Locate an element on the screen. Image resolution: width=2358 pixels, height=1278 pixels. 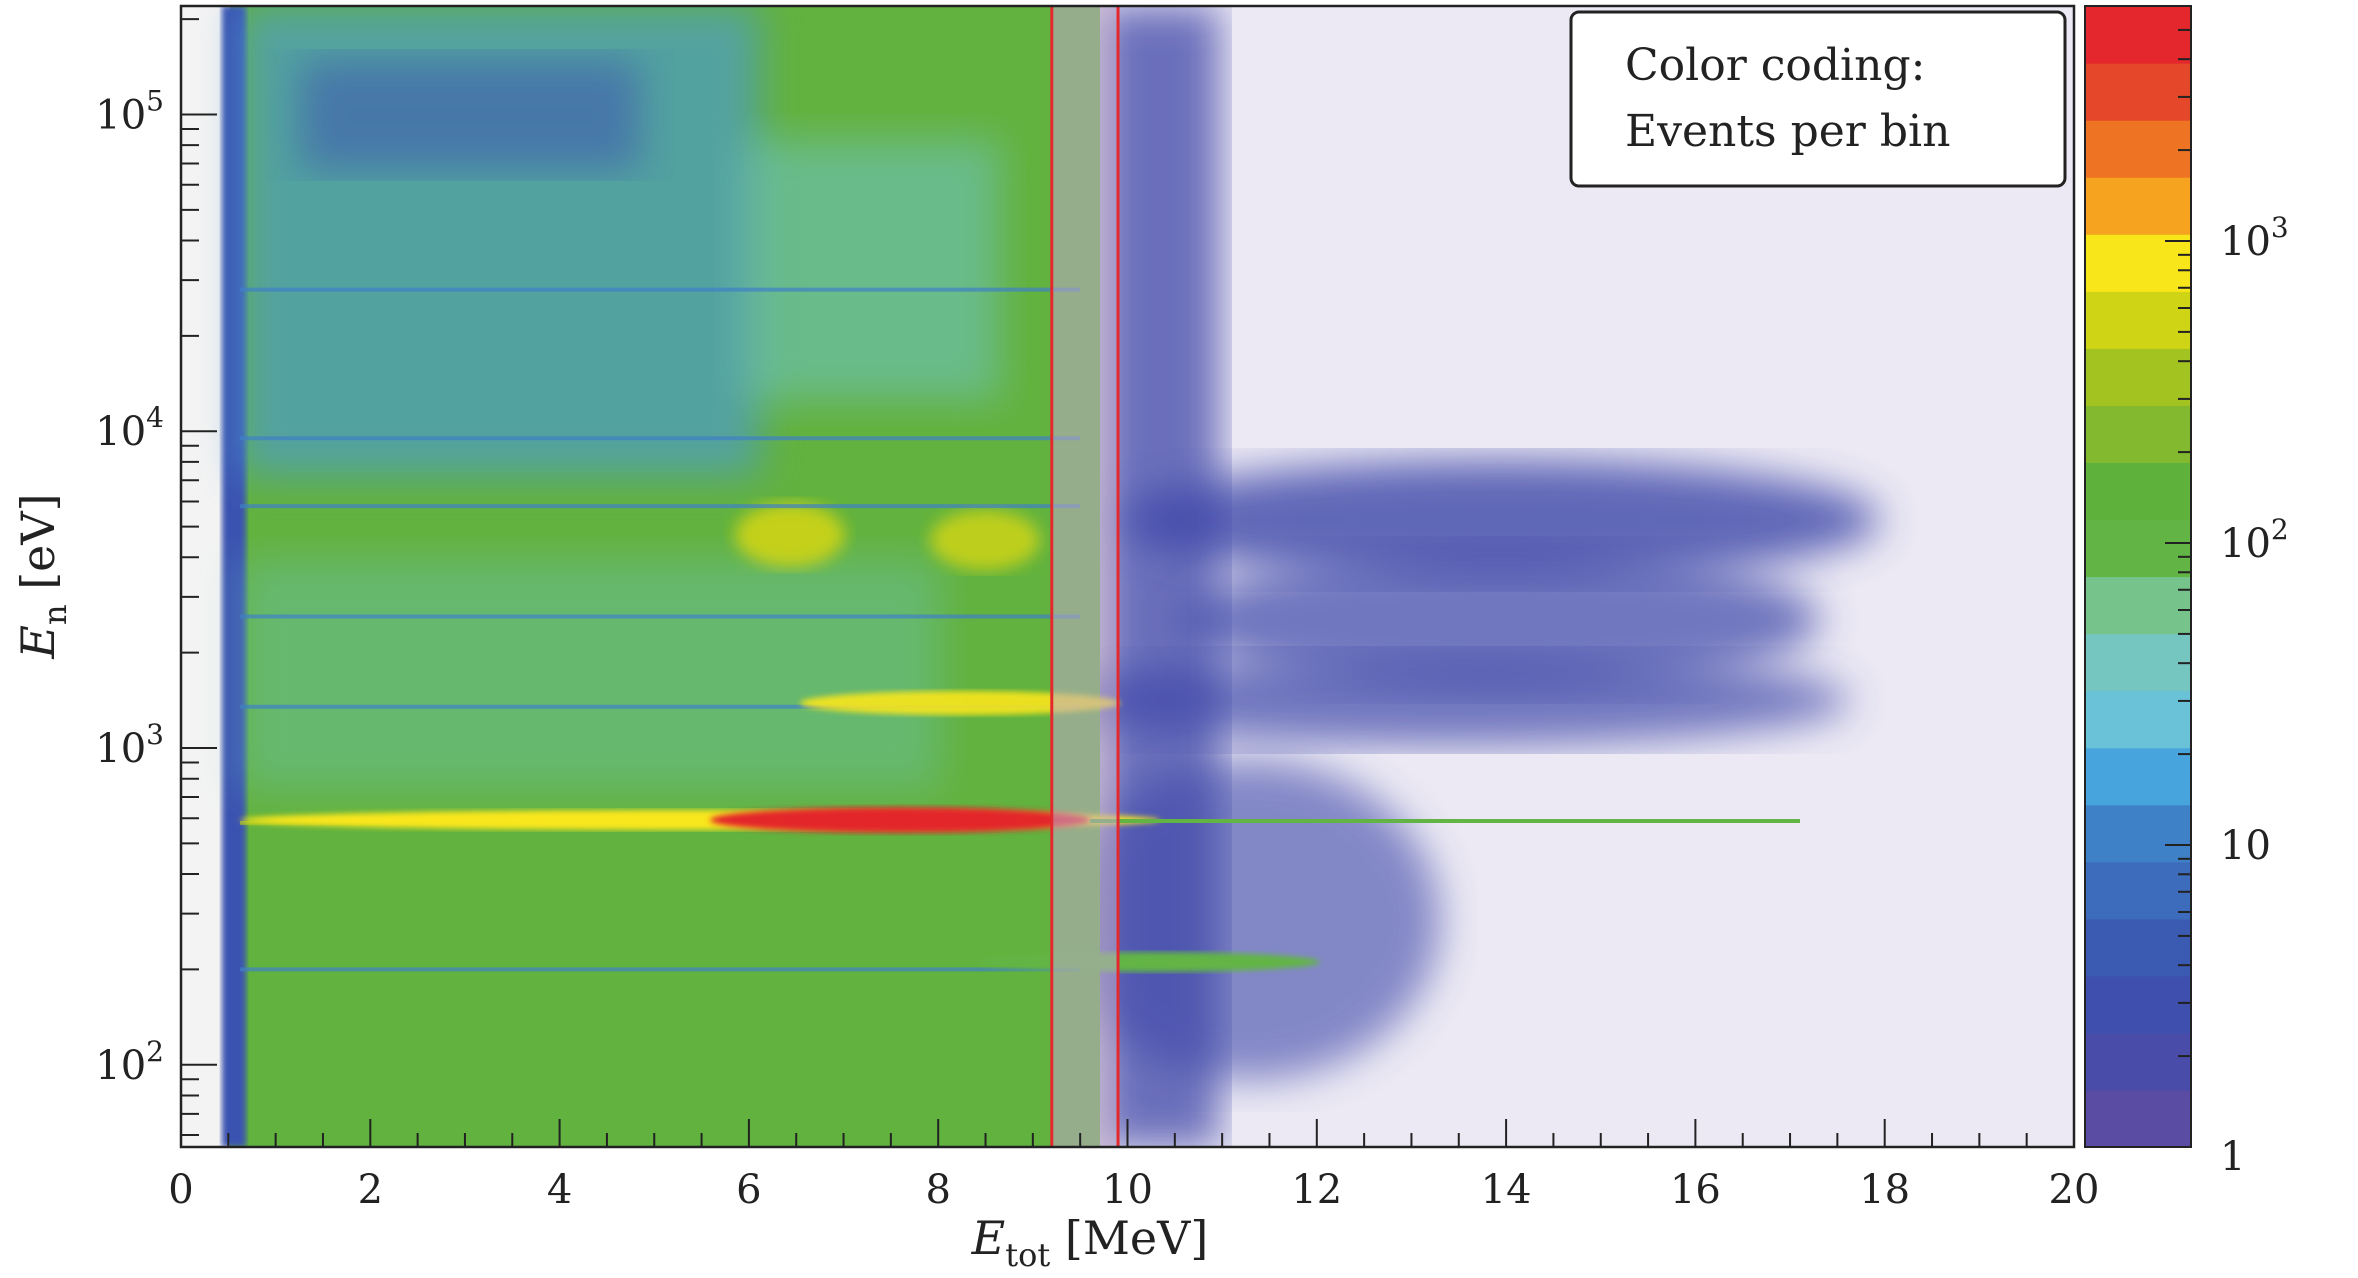
x-tick-label: 20 is located at coordinates (2074, 1190).